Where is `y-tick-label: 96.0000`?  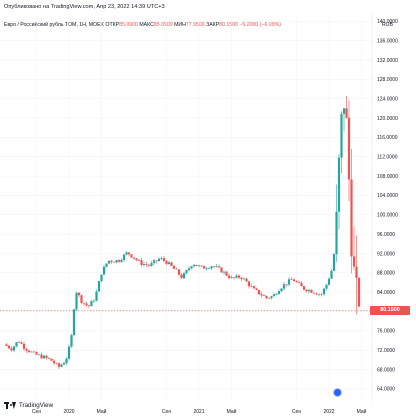 y-tick-label: 96.0000 is located at coordinates (386, 235).